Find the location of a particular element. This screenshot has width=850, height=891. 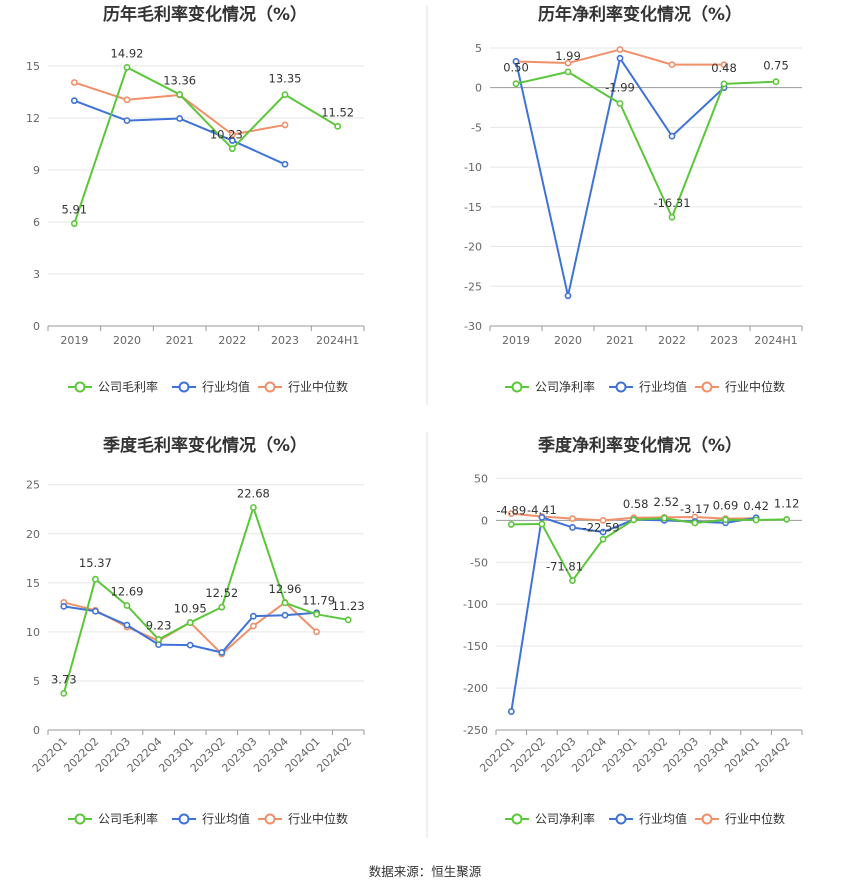

data-label: 3.73 is located at coordinates (64, 679).